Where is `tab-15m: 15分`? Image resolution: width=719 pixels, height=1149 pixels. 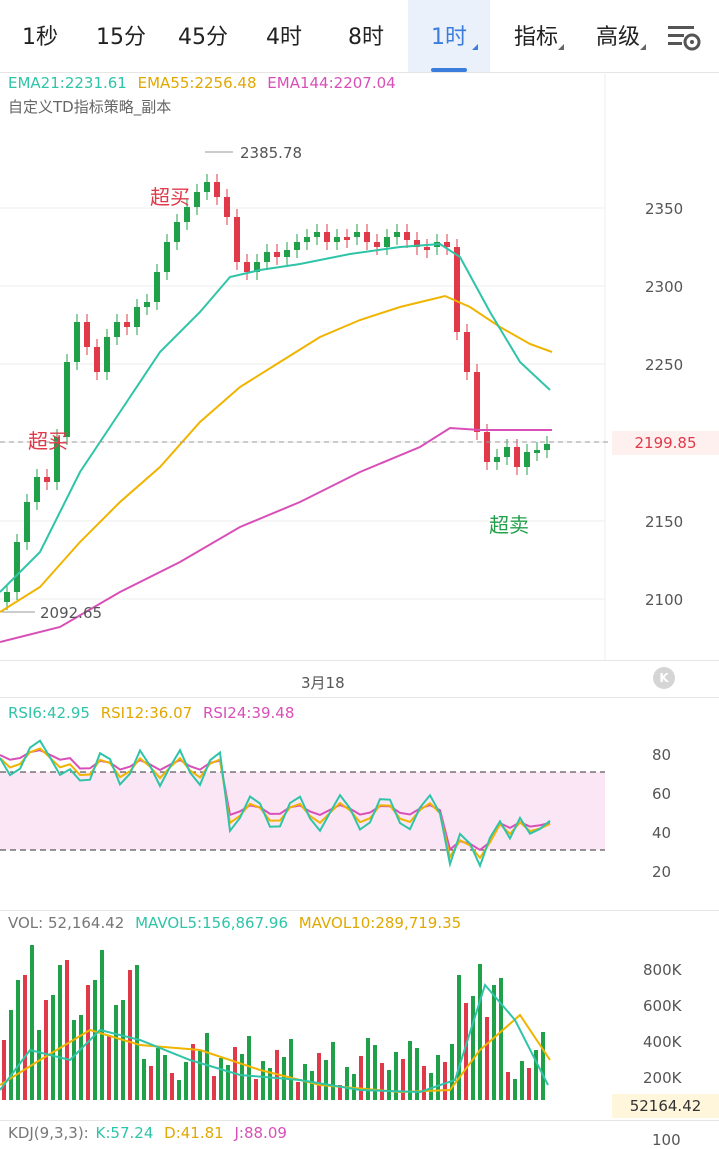 tab-15m: 15分 is located at coordinates (121, 37).